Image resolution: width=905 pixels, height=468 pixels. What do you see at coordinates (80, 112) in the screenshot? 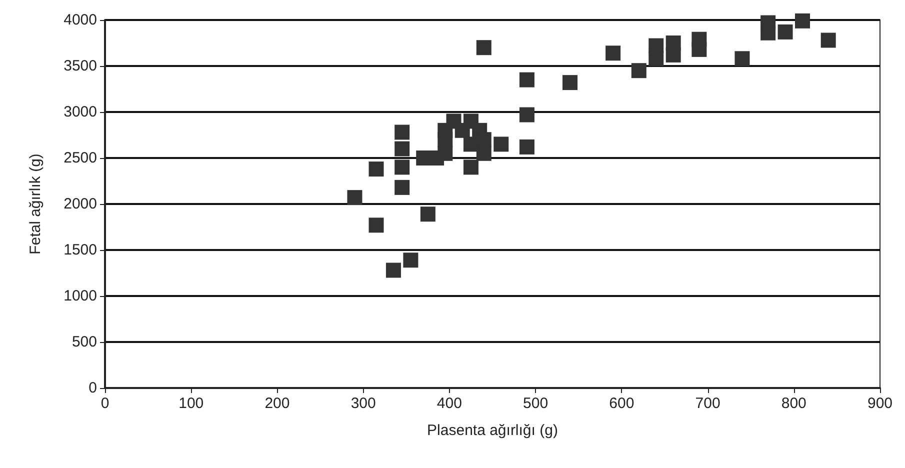
I see `y-tick-label: 3000` at bounding box center [80, 112].